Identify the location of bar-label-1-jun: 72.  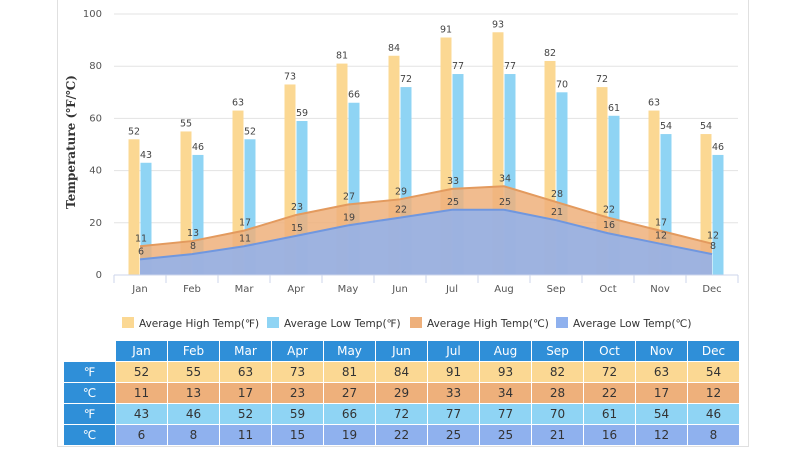
(406, 79).